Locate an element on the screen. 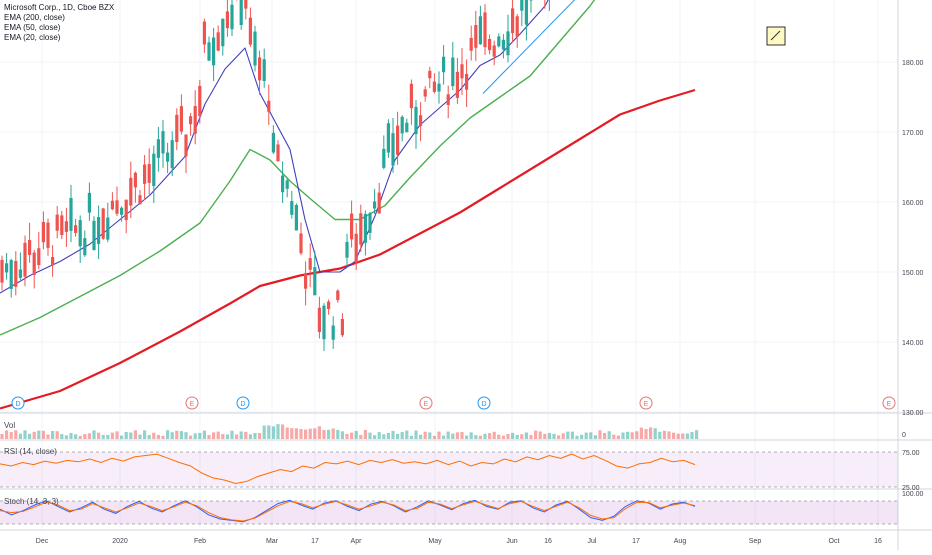 Image resolution: width=932 pixels, height=555 pixels. volume-pane is located at coordinates (349, 431).